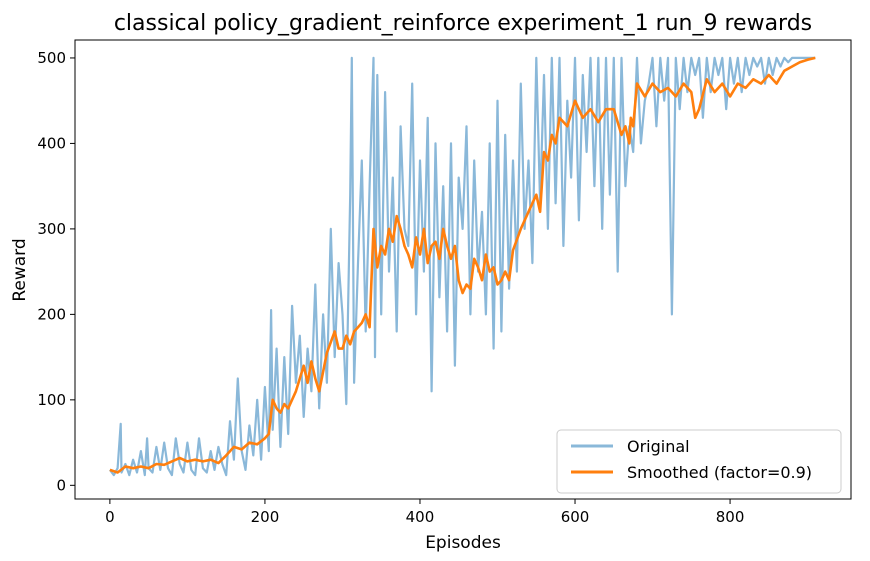  What do you see at coordinates (265, 517) in the screenshot?
I see `x-tick-label: 200` at bounding box center [265, 517].